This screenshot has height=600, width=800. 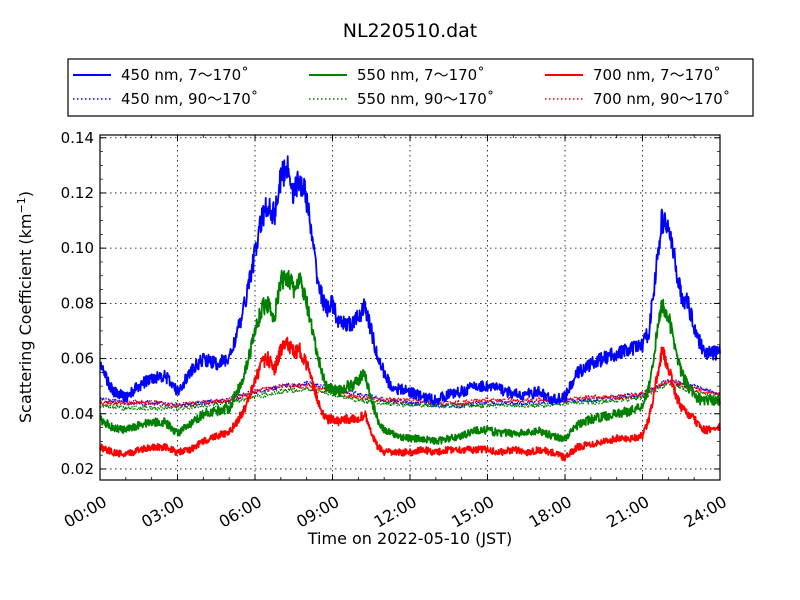 I want to click on x-tick-label: 00:00, so click(x=85, y=512).